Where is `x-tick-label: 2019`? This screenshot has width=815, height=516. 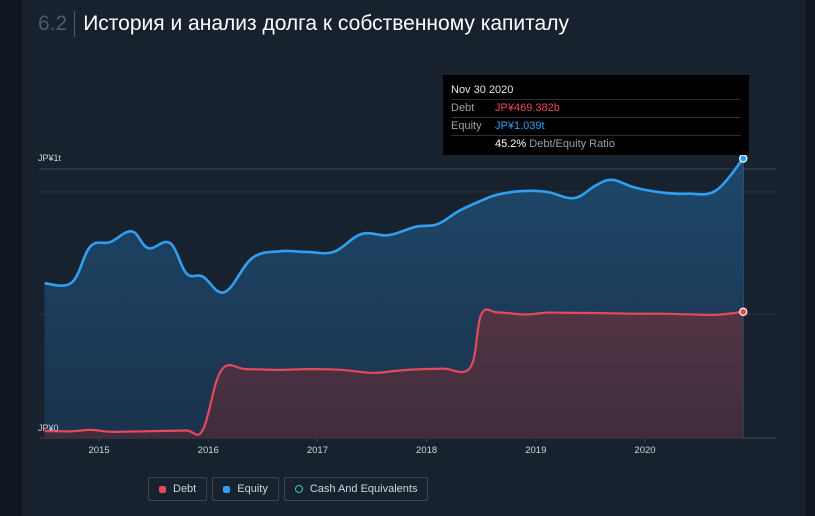 x-tick-label: 2019 is located at coordinates (535, 450).